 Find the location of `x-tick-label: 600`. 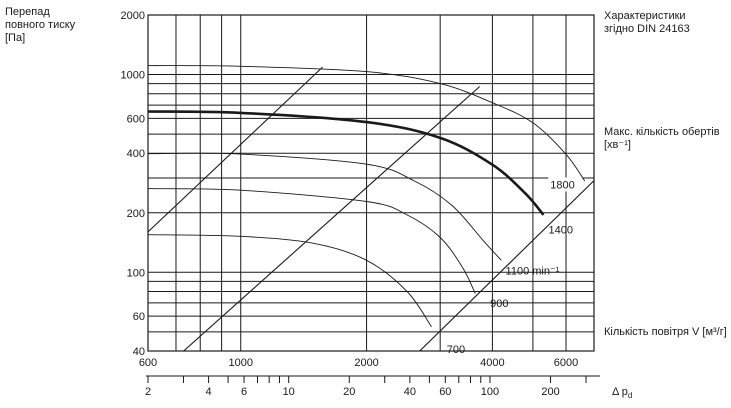

x-tick-label: 600 is located at coordinates (148, 363).